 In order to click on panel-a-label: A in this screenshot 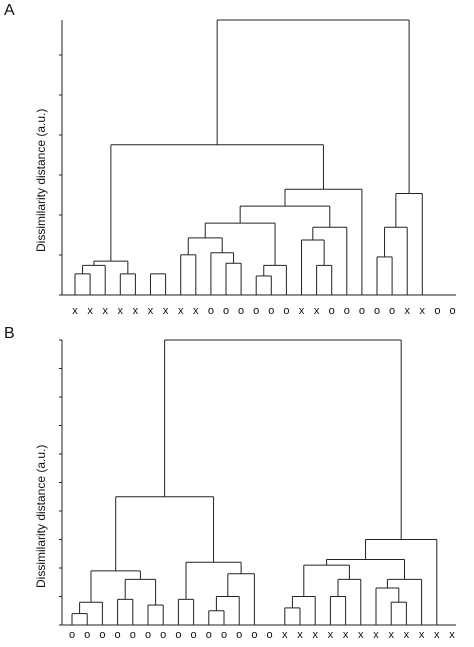, I will do `click(9, 10)`.